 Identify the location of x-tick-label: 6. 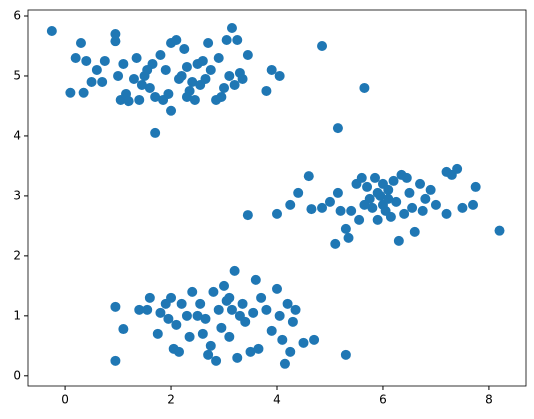
(383, 400).